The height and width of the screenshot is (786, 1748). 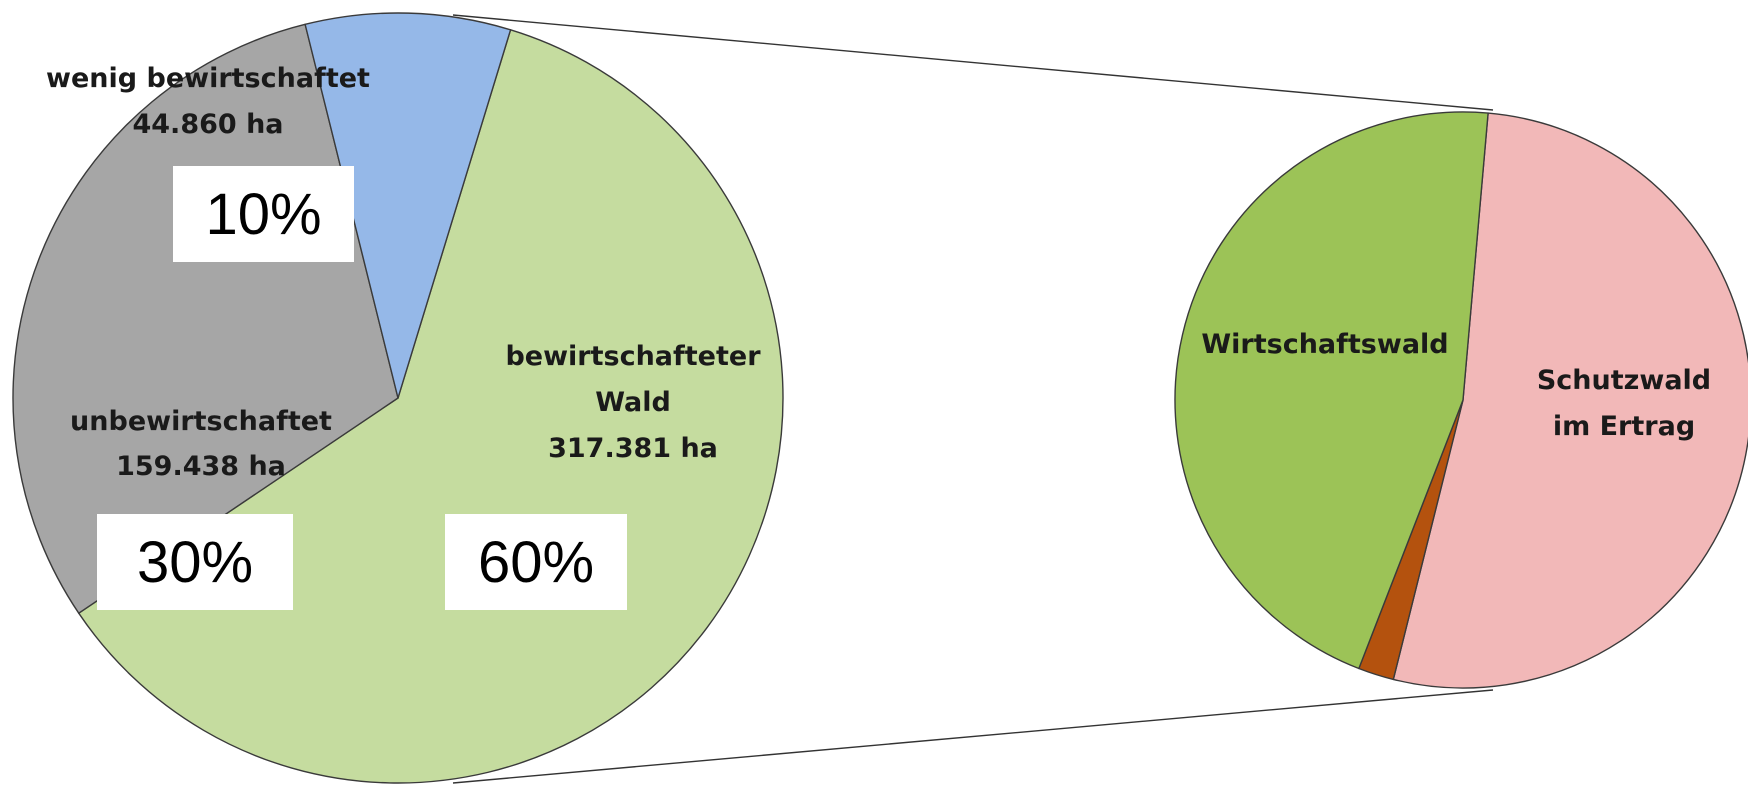 What do you see at coordinates (201, 444) in the screenshot?
I see `label-unbewirtschaftet: unbewirtschaftet 159.438 ha` at bounding box center [201, 444].